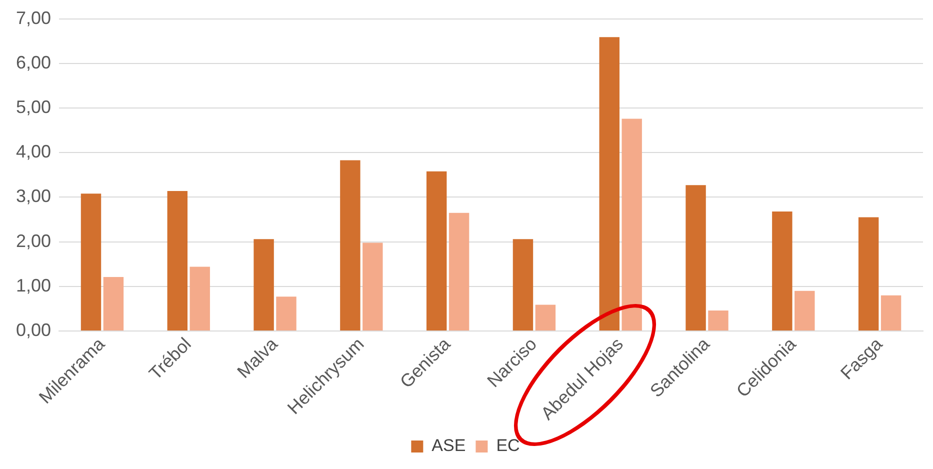 The image size is (933, 469). What do you see at coordinates (34, 285) in the screenshot?
I see `y-tick-label: 1,00` at bounding box center [34, 285].